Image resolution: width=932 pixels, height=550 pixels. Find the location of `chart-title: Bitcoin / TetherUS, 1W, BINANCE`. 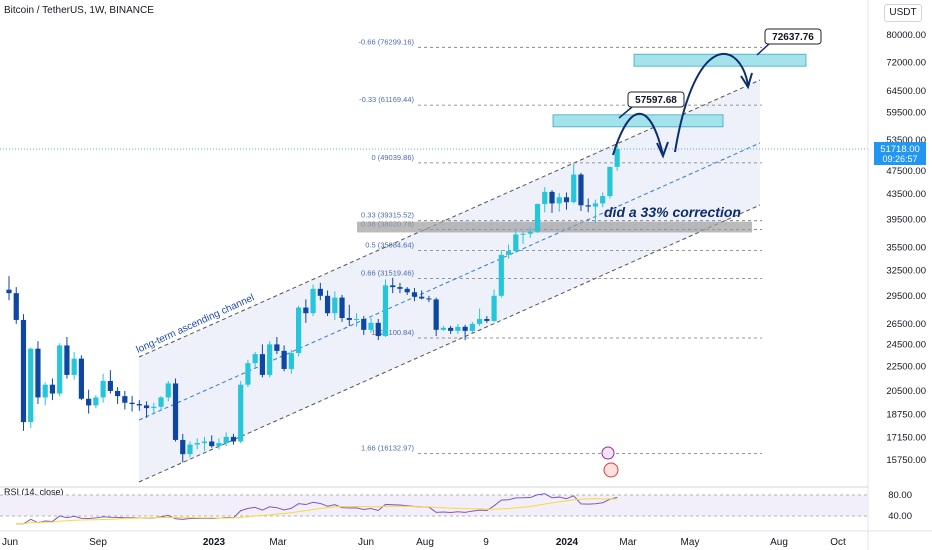

chart-title: Bitcoin / TetherUS, 1W, BINANCE is located at coordinates (79, 10).